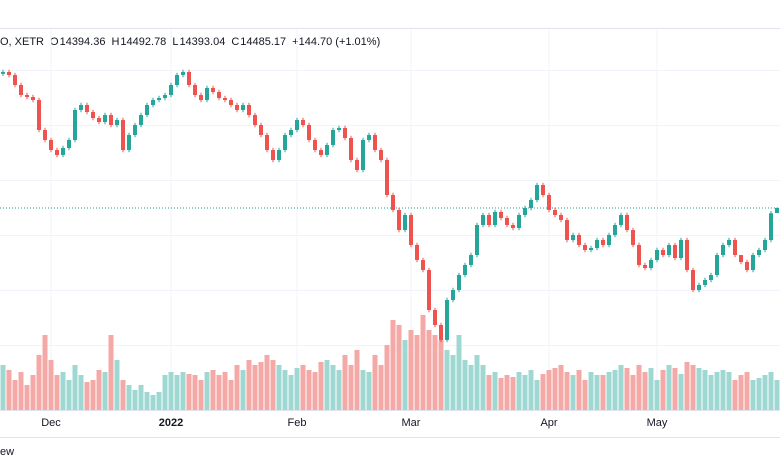  Describe the element at coordinates (548, 423) in the screenshot. I see `x-tick-label: Apr` at that location.